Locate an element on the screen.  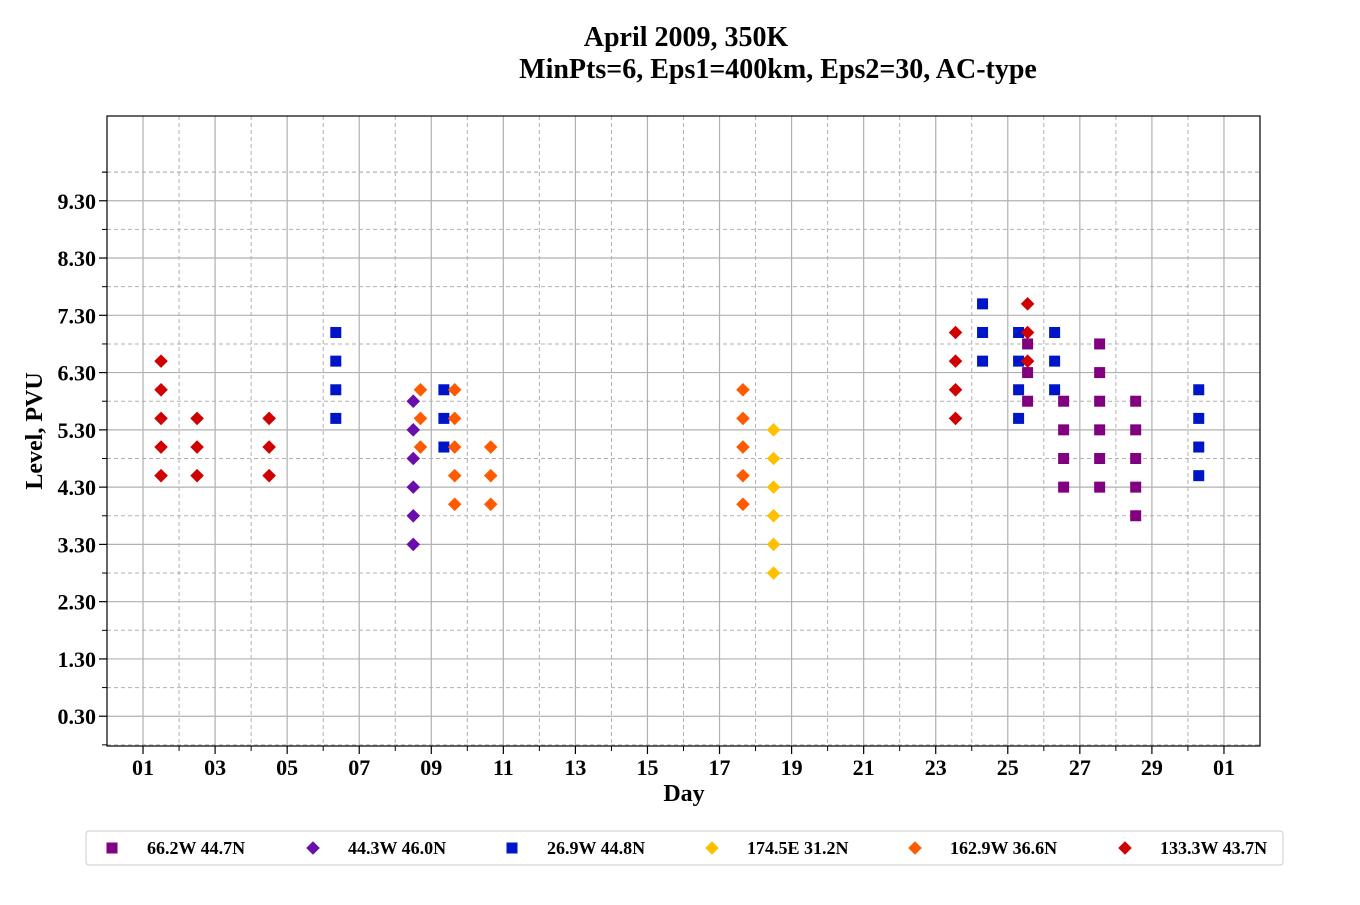
x-tick-label: 09 is located at coordinates (431, 767).